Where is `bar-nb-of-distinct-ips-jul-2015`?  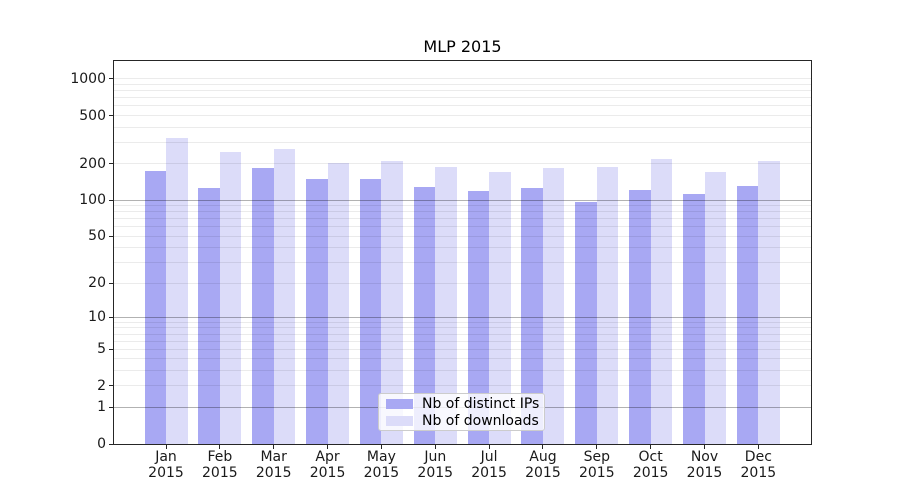 bar-nb-of-distinct-ips-jul-2015 is located at coordinates (478, 317).